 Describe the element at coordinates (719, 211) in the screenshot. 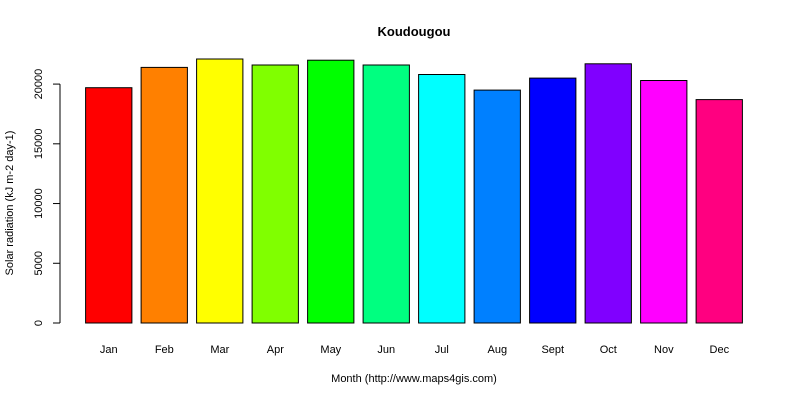

I see `bar-dec` at that location.